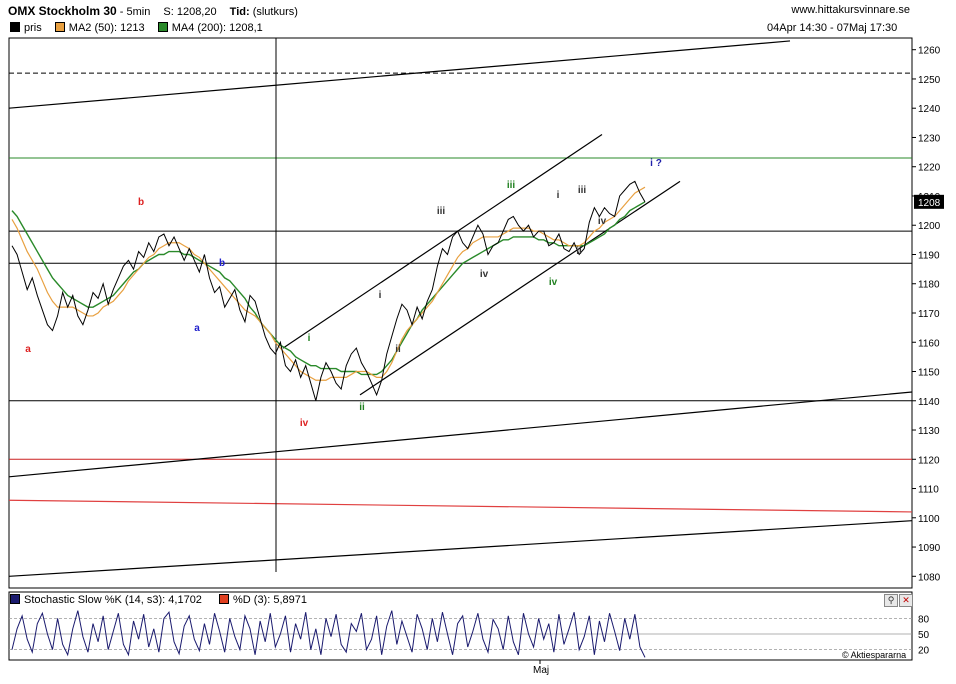  I want to click on legend-item-ma50: MA2 (50): 1213, so click(99, 28).